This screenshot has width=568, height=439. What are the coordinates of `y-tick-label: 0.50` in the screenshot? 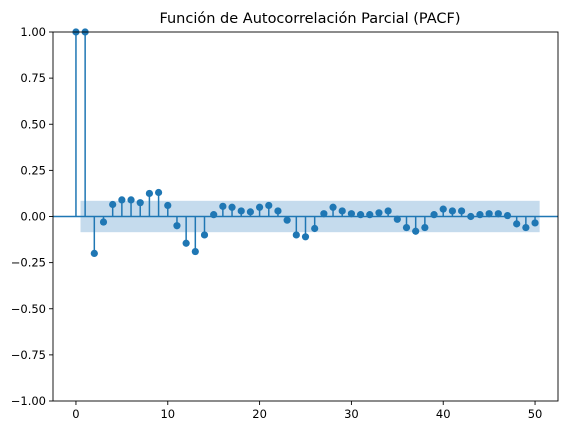 It's located at (33, 124).